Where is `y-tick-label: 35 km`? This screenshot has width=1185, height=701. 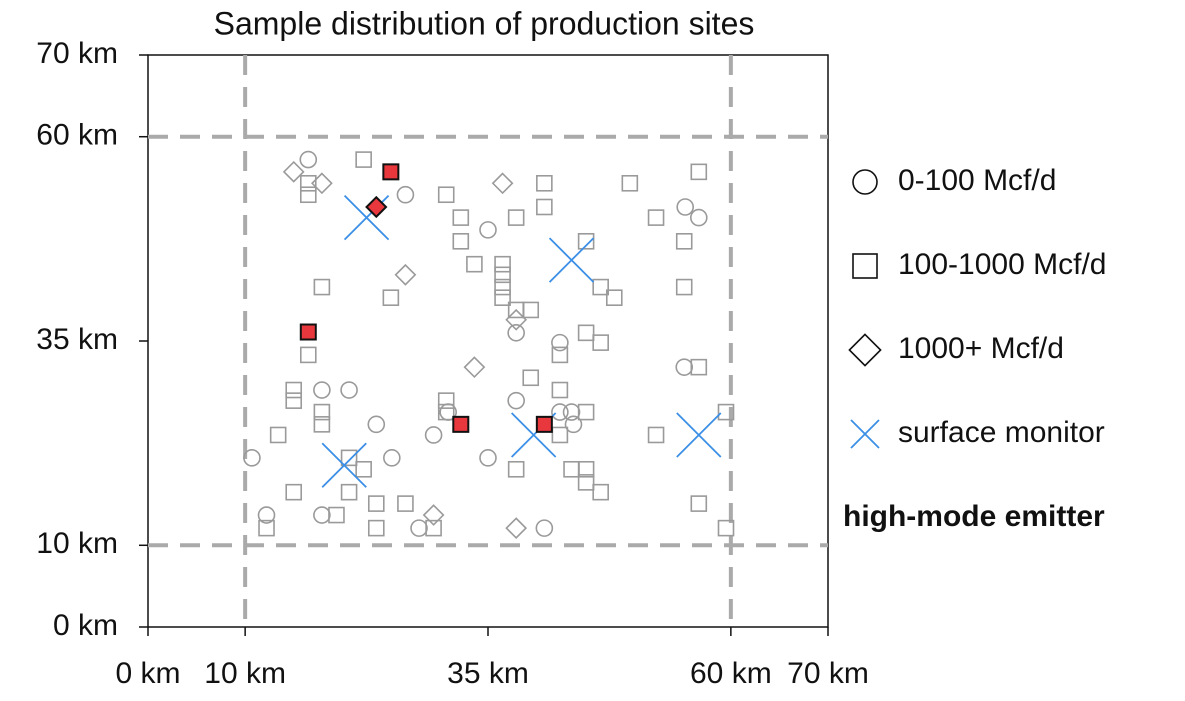
y-tick-label: 35 km is located at coordinates (77, 339).